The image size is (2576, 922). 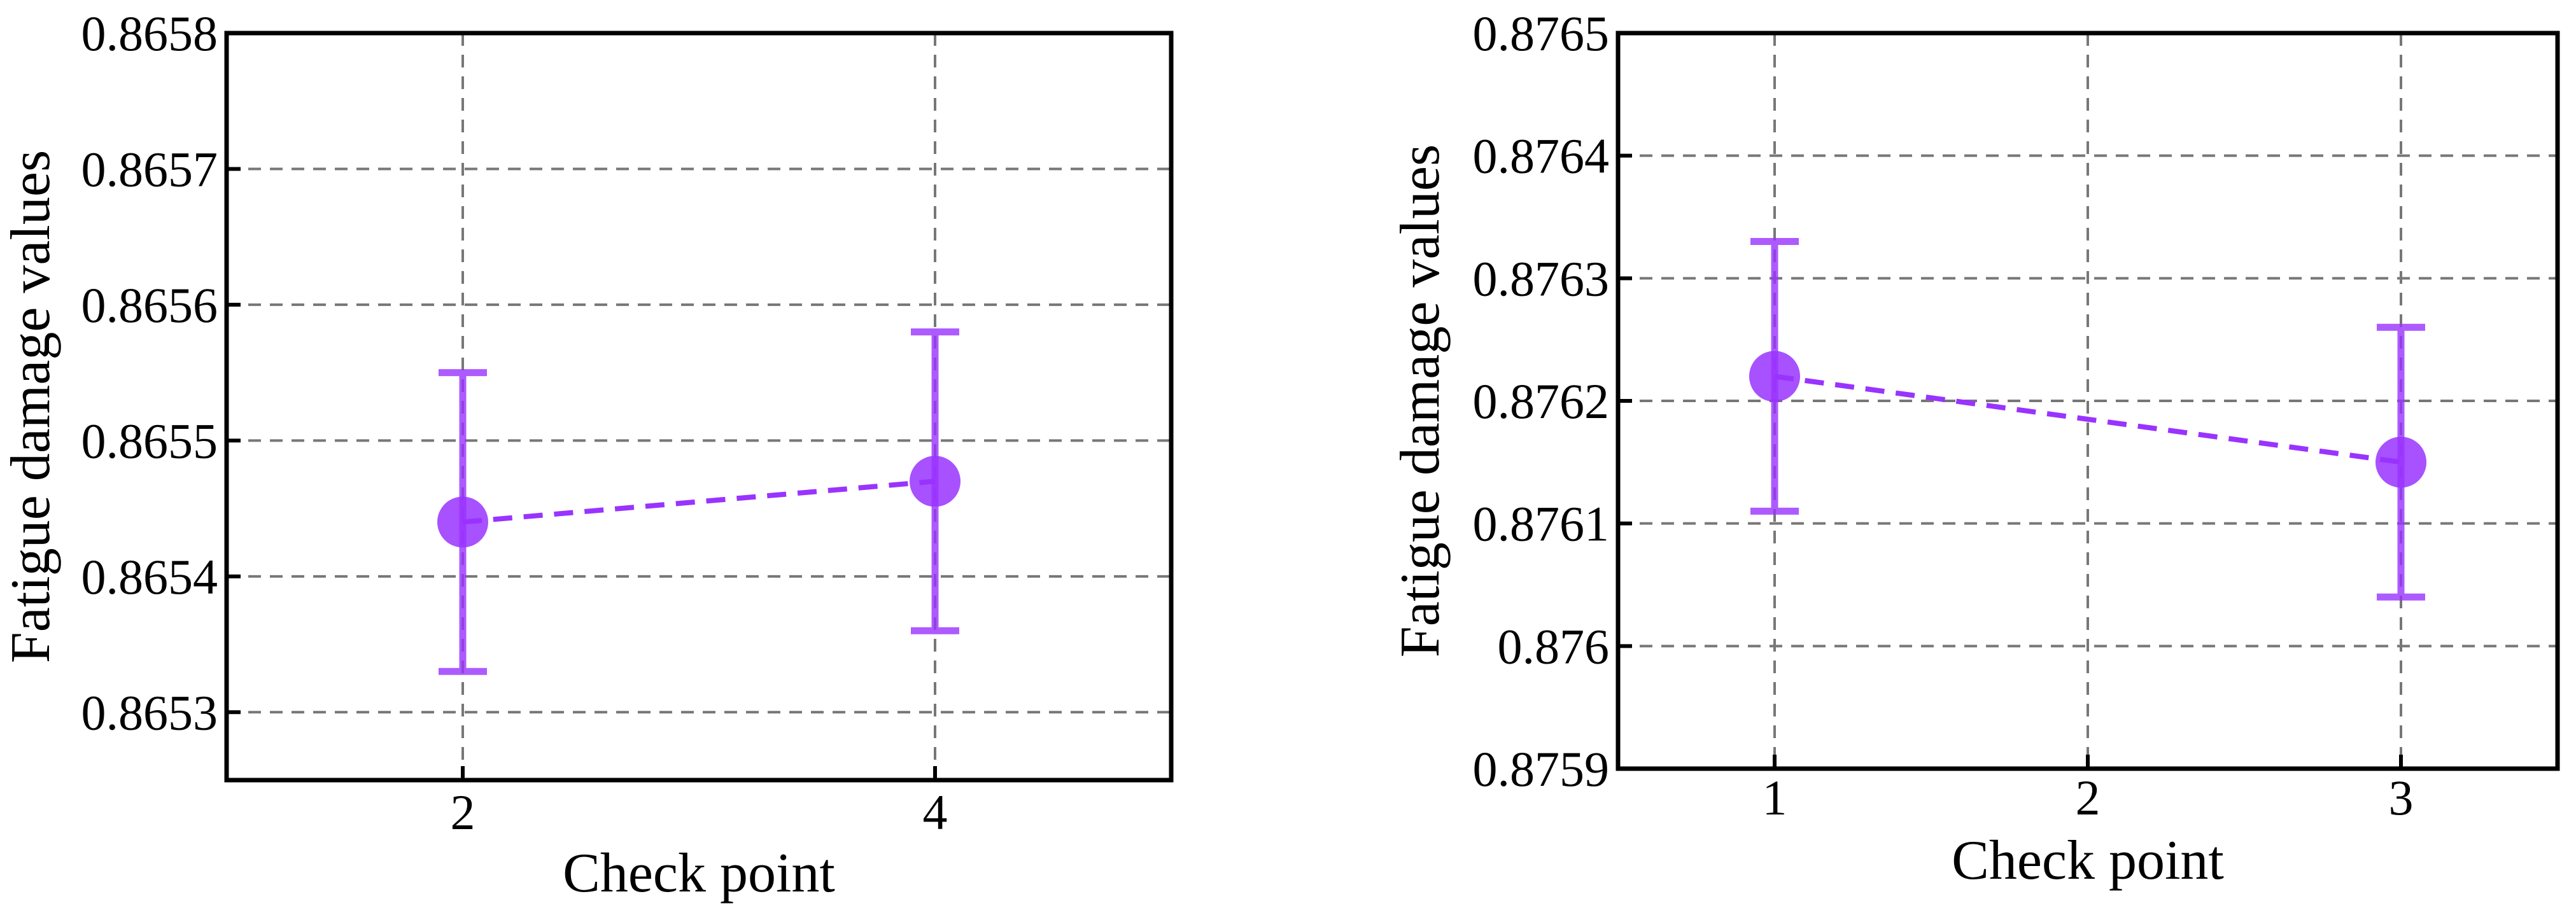 I want to click on y-tick-label: 0.8655, so click(x=150, y=440).